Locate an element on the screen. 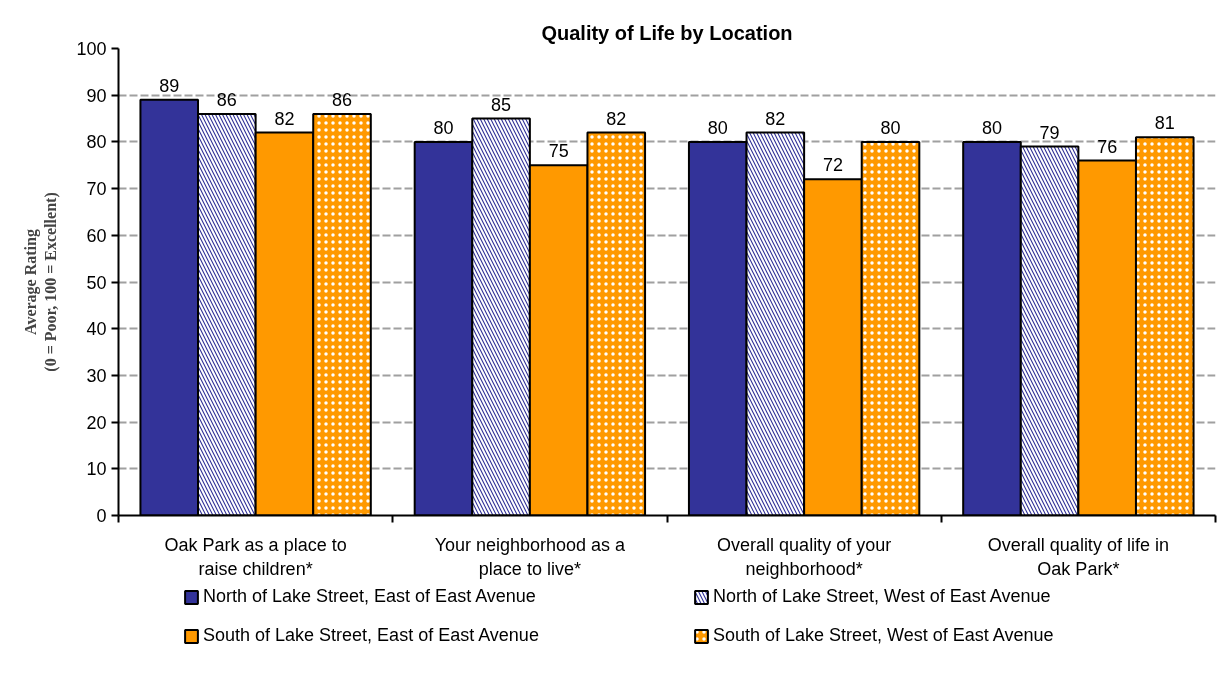 The image size is (1225, 677). x-tick-label: Your neighborhood as a place to live* is located at coordinates (530, 556).